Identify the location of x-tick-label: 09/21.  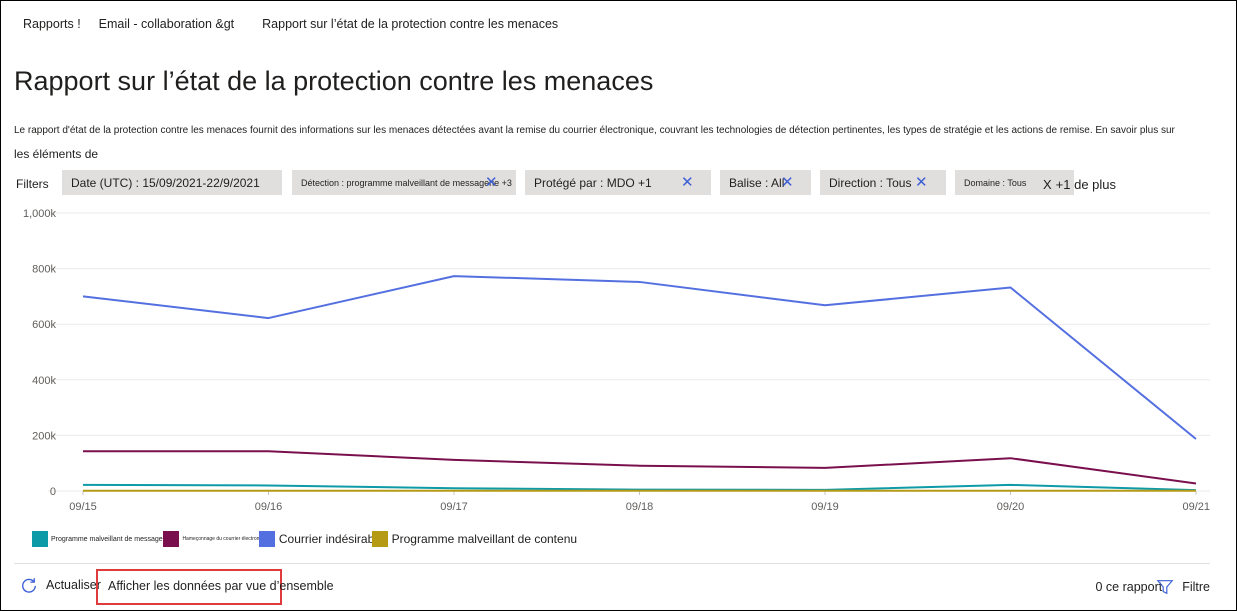
(1196, 507).